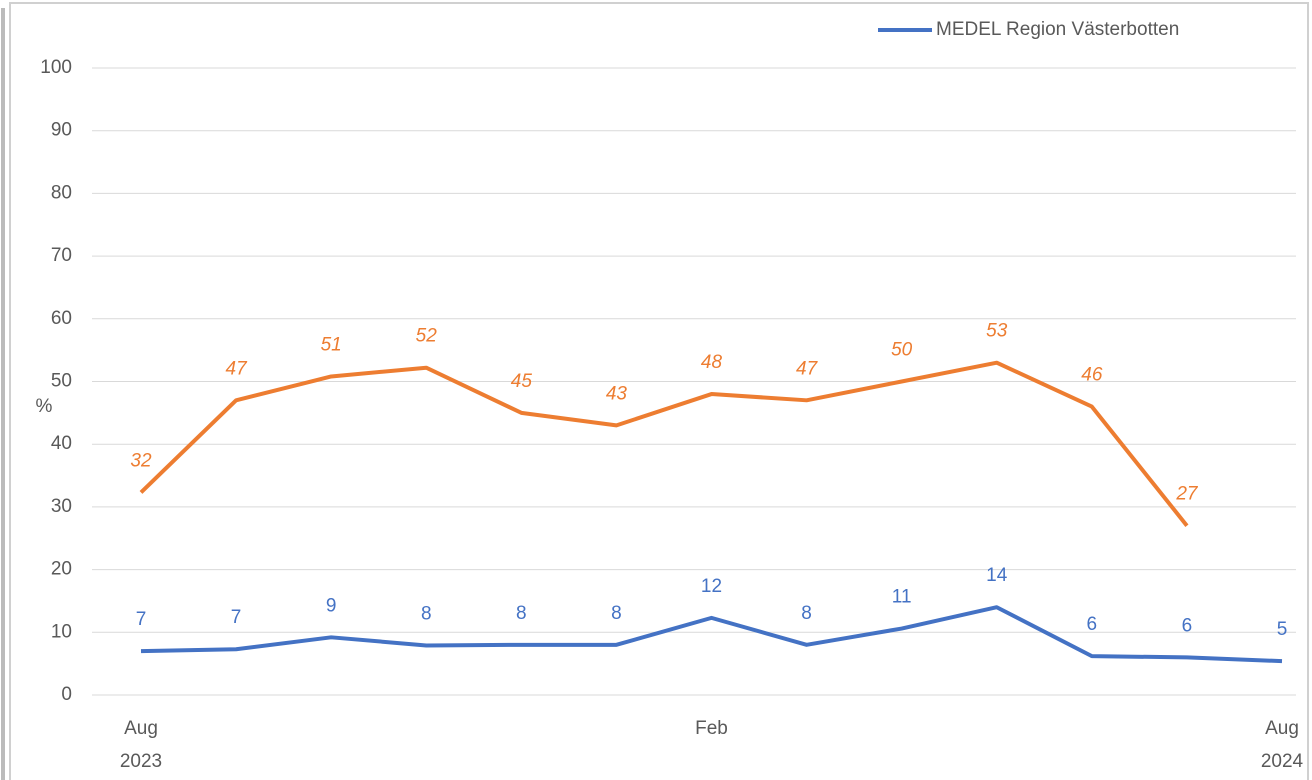  I want to click on x-tick-label: Aug 2023, so click(141, 745).